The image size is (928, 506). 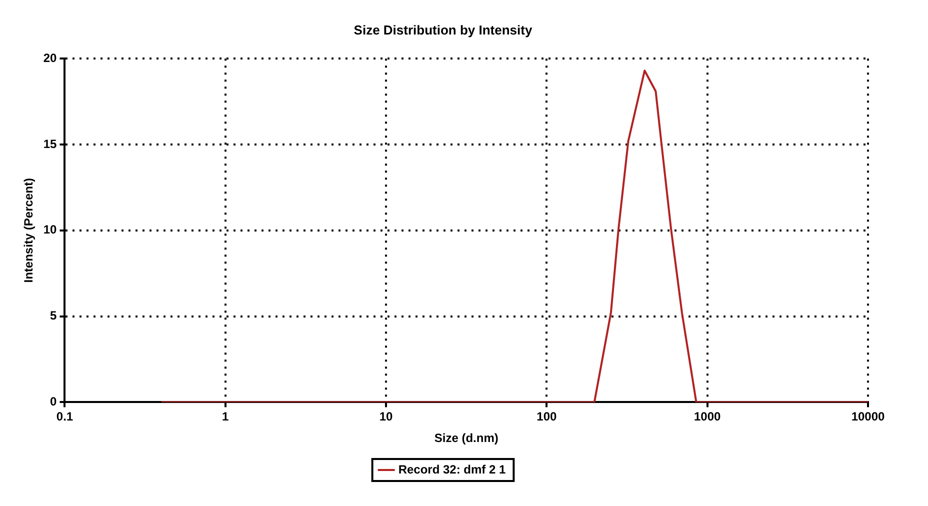 What do you see at coordinates (54, 401) in the screenshot?
I see `y-tick-label: 0` at bounding box center [54, 401].